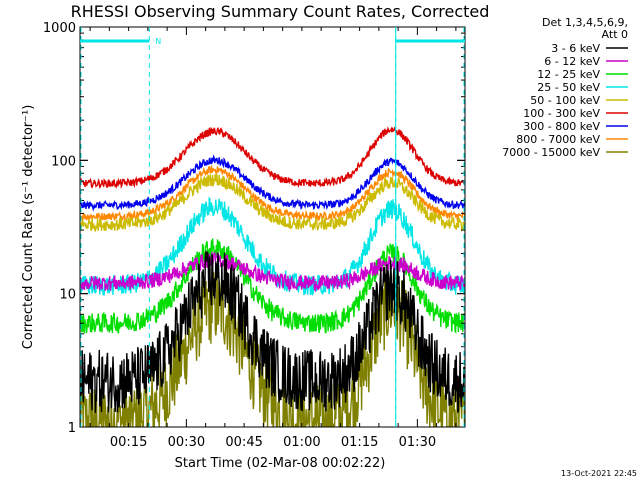 This screenshot has width=640, height=480. Describe the element at coordinates (572, 61) in the screenshot. I see `legend-label: 6 - 12 keV` at that location.